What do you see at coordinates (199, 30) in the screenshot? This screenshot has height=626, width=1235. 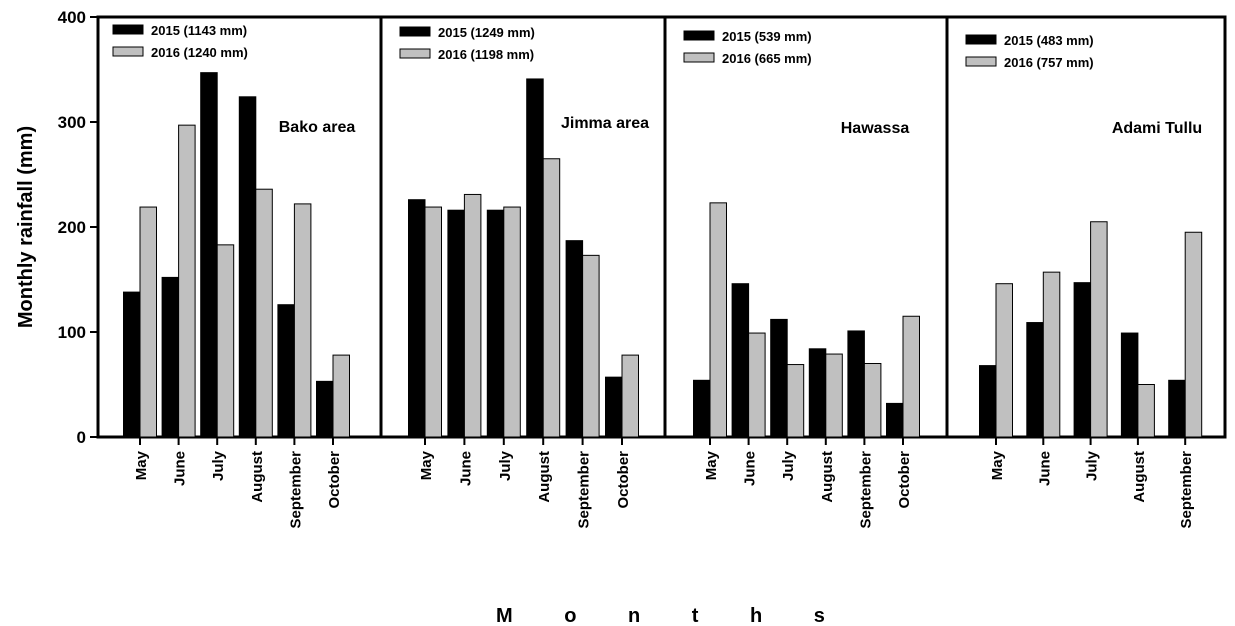 I see `legend-label: 2015 (1143 mm)` at bounding box center [199, 30].